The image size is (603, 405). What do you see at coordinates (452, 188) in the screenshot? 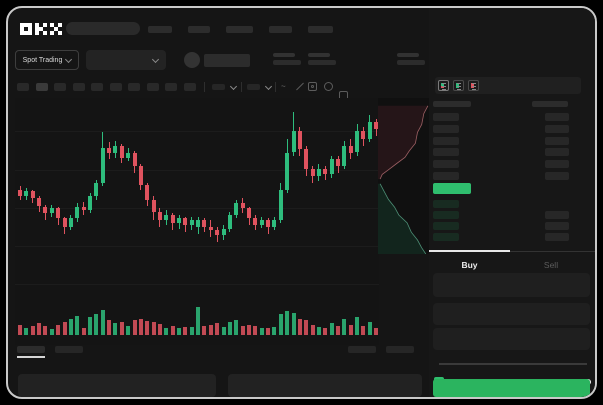
I see `orderbook-last-price` at bounding box center [452, 188].